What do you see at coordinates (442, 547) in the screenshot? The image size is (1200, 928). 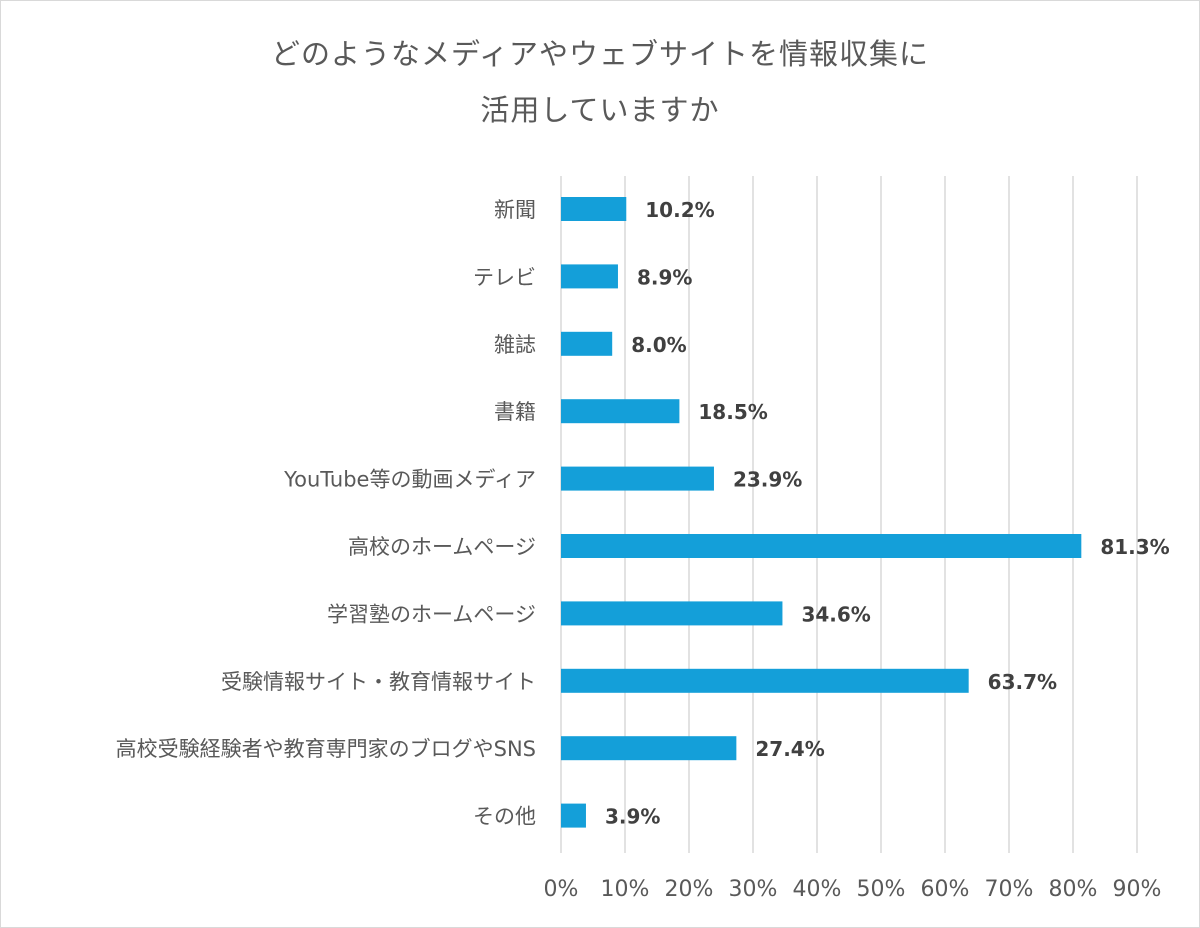 I see `category-label: 高校のホームページ` at bounding box center [442, 547].